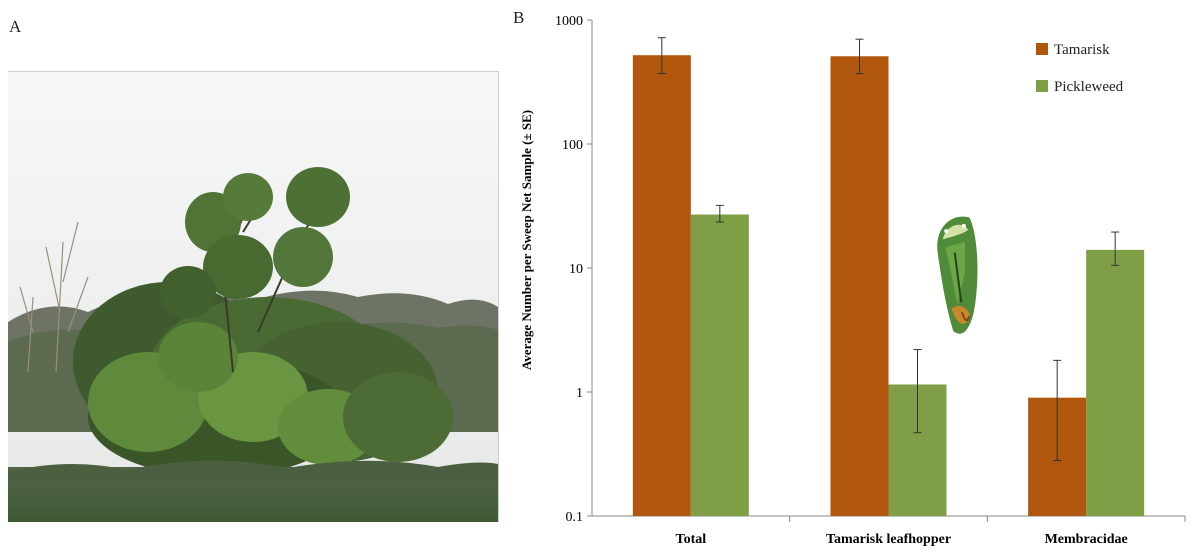  Describe the element at coordinates (1086, 539) in the screenshot. I see `x-category-label: Membracidae` at that location.